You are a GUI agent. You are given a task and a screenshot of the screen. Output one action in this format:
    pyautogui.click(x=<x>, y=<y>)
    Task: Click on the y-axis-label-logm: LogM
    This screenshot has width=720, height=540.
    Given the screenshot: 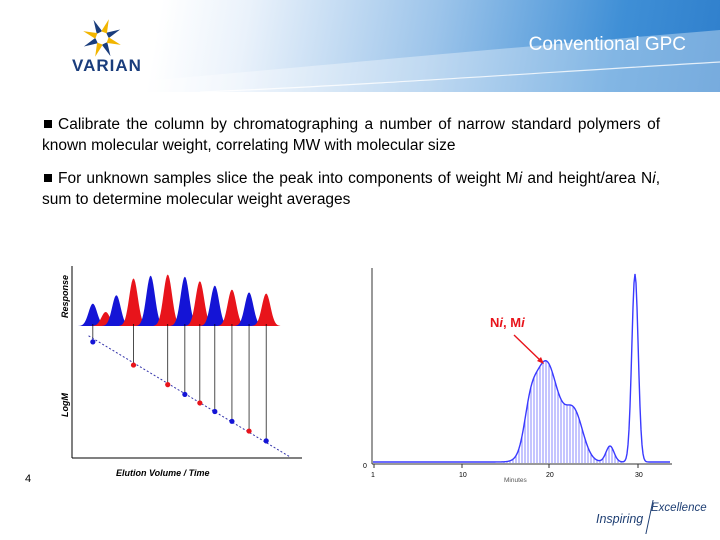 What is the action you would take?
    pyautogui.click(x=65, y=405)
    